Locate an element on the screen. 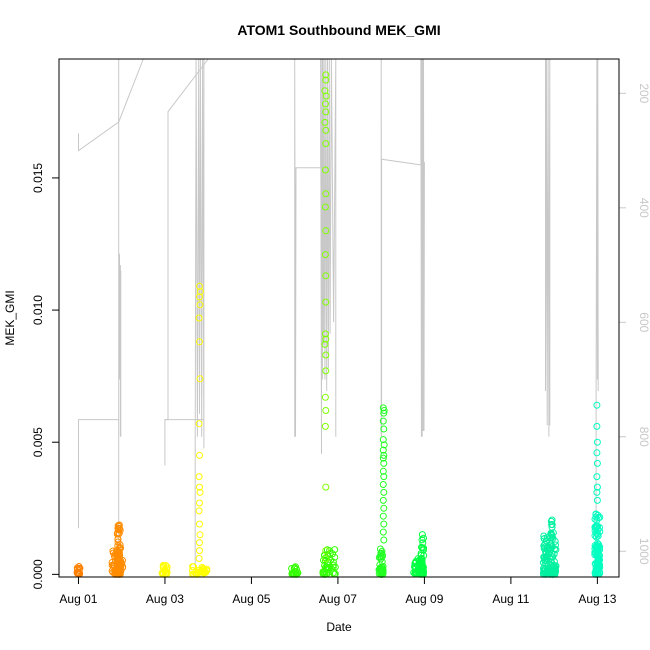  y-axis-label: MEK_GMI is located at coordinates (10, 317).